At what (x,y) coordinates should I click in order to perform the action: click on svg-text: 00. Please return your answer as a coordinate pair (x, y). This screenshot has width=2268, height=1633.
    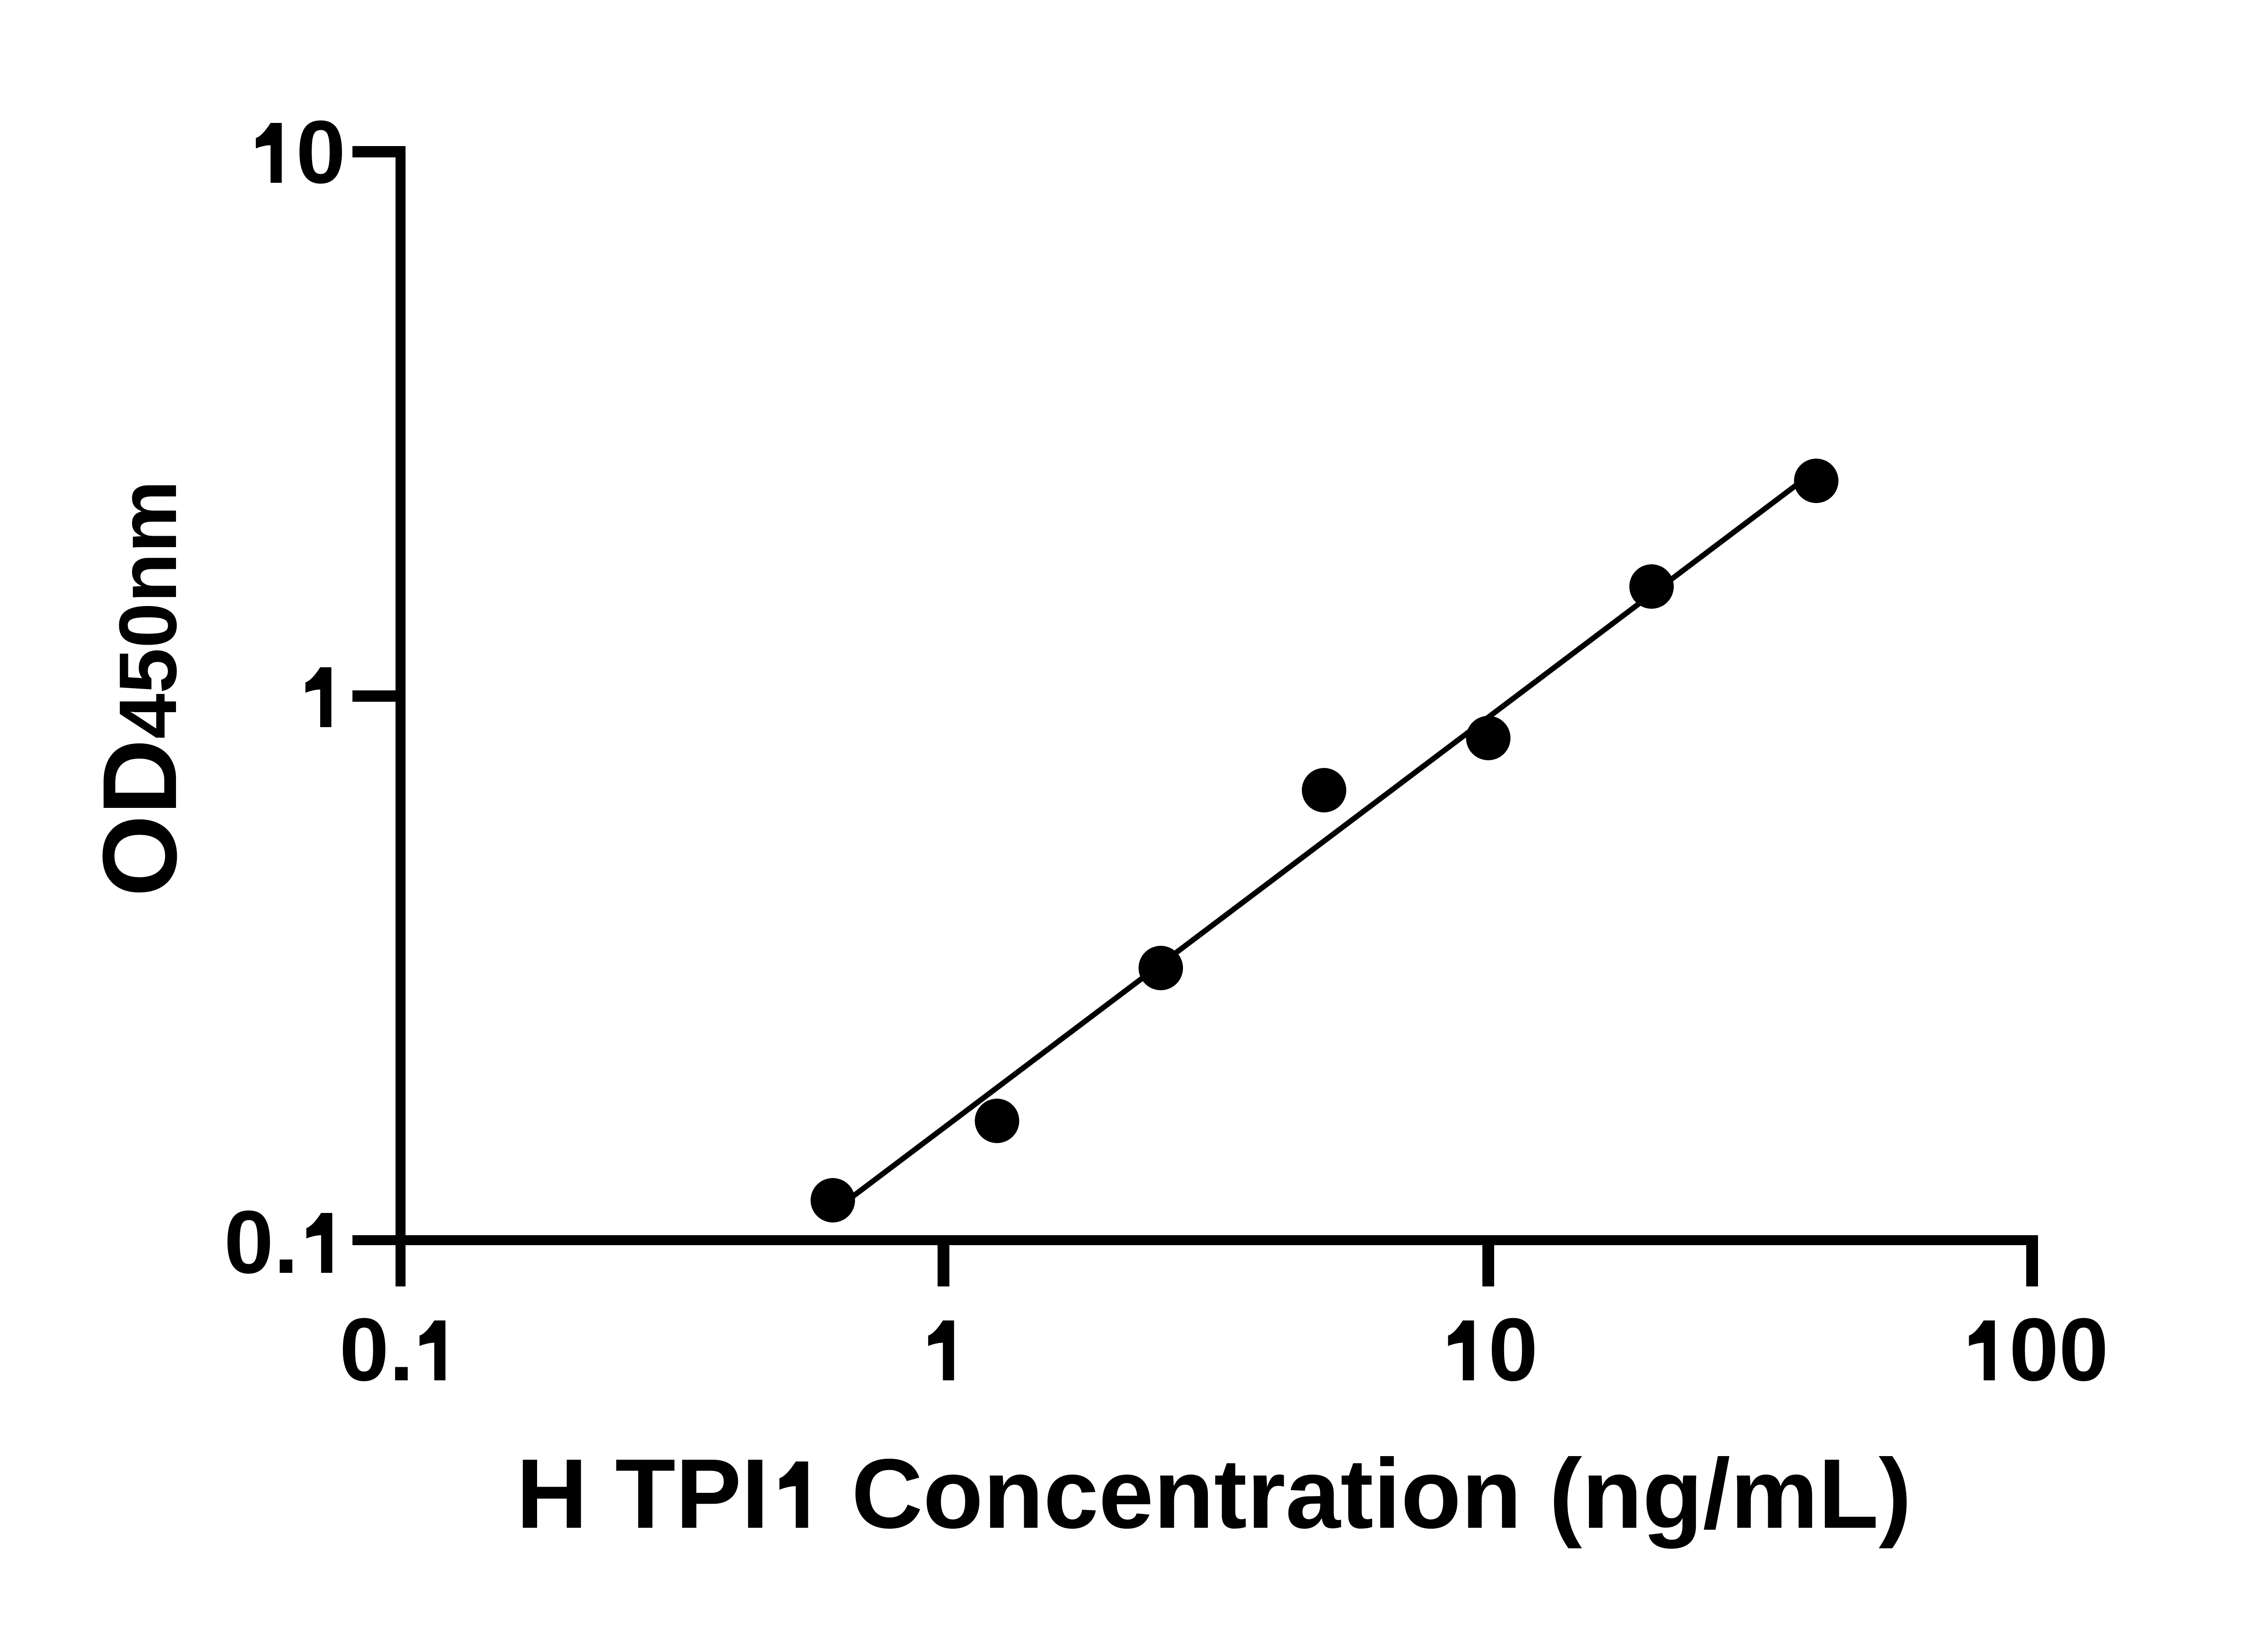
    Looking at the image, I should click on (2058, 1349).